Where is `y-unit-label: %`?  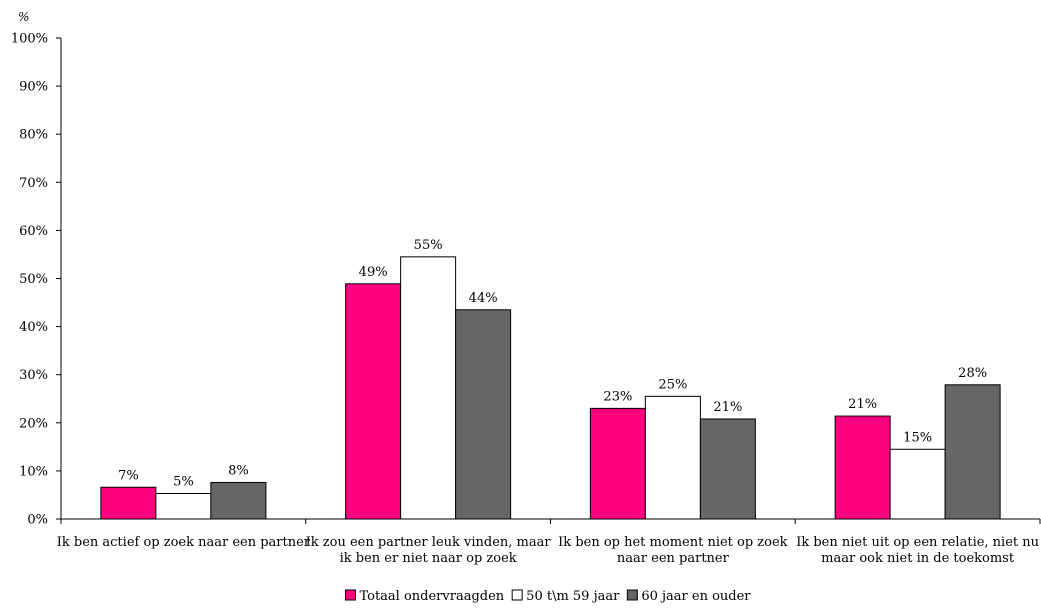 y-unit-label: % is located at coordinates (23, 17).